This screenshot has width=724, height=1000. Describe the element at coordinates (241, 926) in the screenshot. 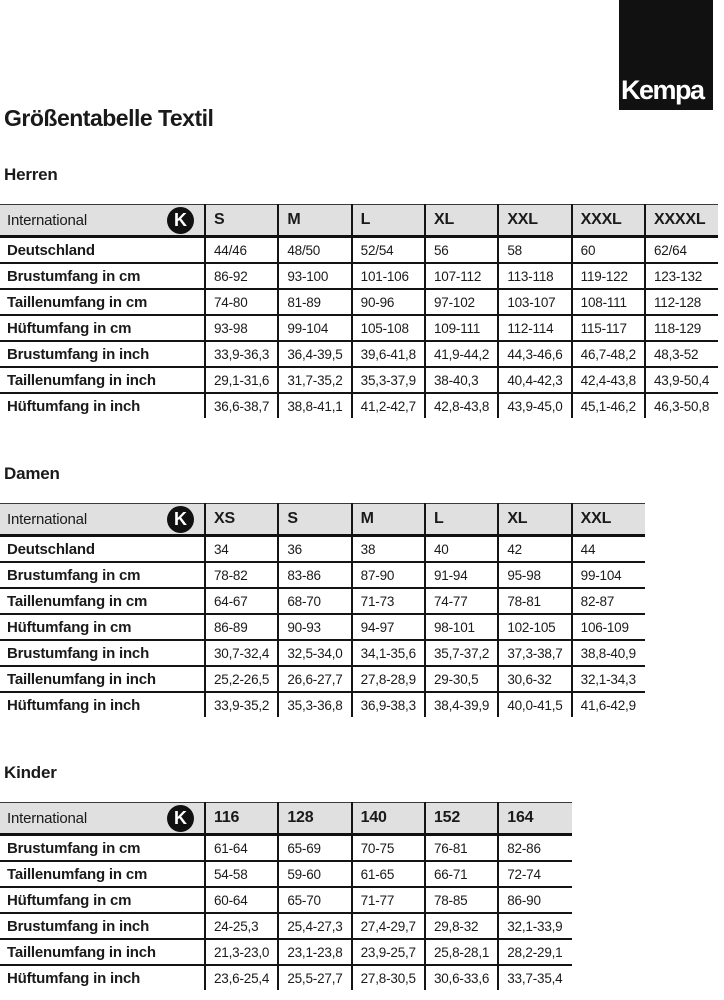

I see `value-cell: 24-25,3` at that location.